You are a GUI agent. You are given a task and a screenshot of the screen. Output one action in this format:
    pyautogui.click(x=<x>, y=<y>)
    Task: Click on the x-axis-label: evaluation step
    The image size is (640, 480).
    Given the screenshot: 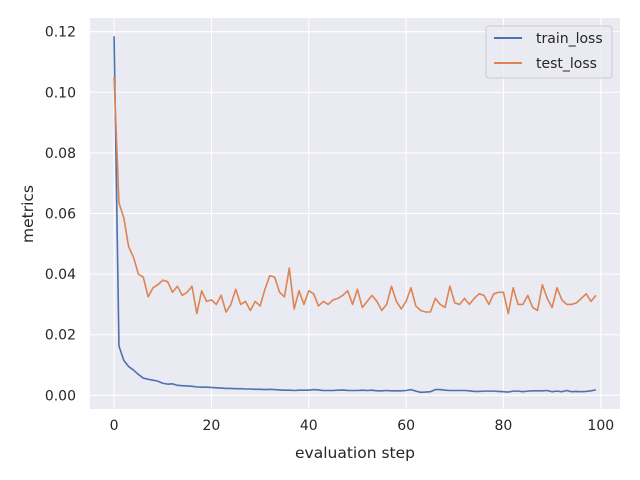 What is the action you would take?
    pyautogui.click(x=355, y=453)
    